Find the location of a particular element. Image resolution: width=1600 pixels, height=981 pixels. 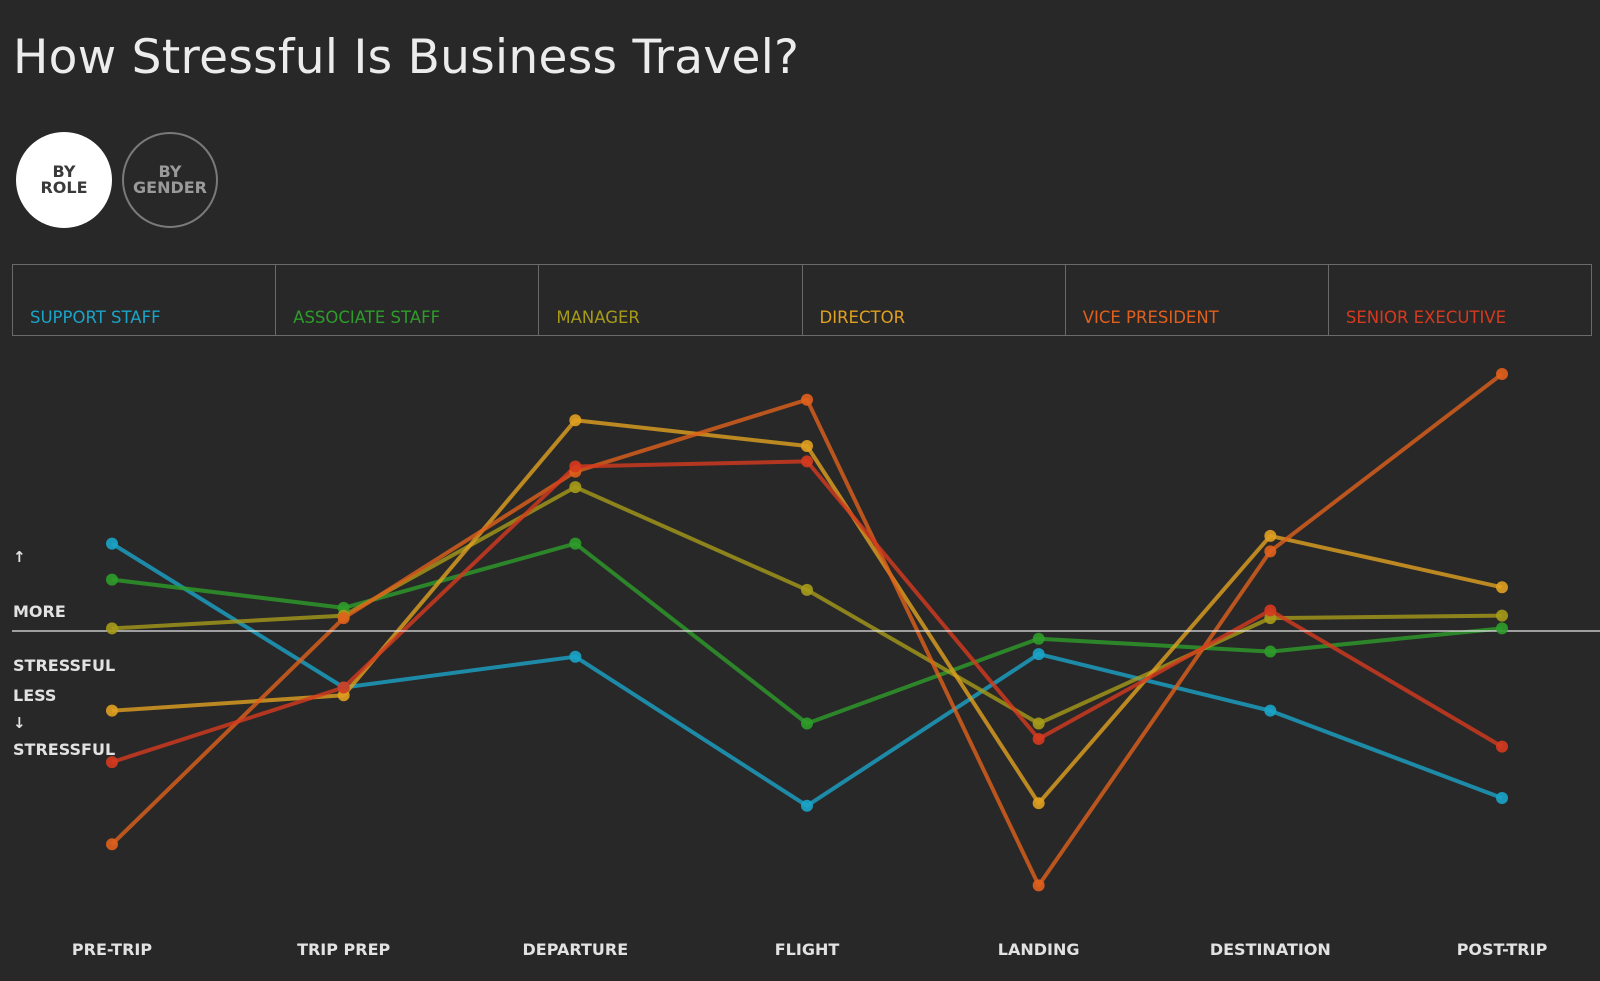

legend-label-senior-executive: SENIOR EXECUTIVE is located at coordinates (1426, 317).